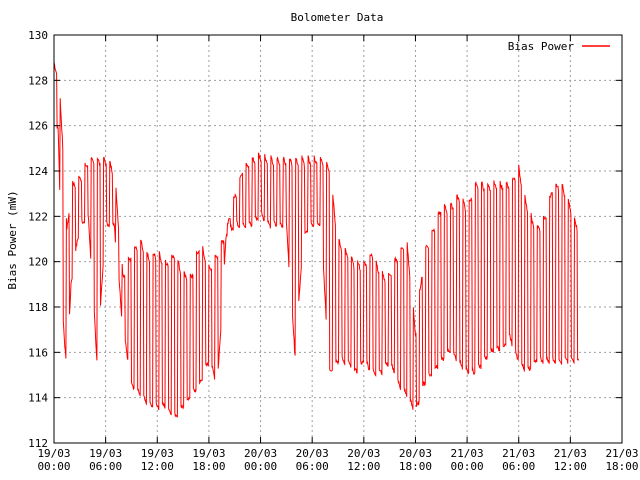  I want to click on y-tick-label: 130, so click(38, 35).